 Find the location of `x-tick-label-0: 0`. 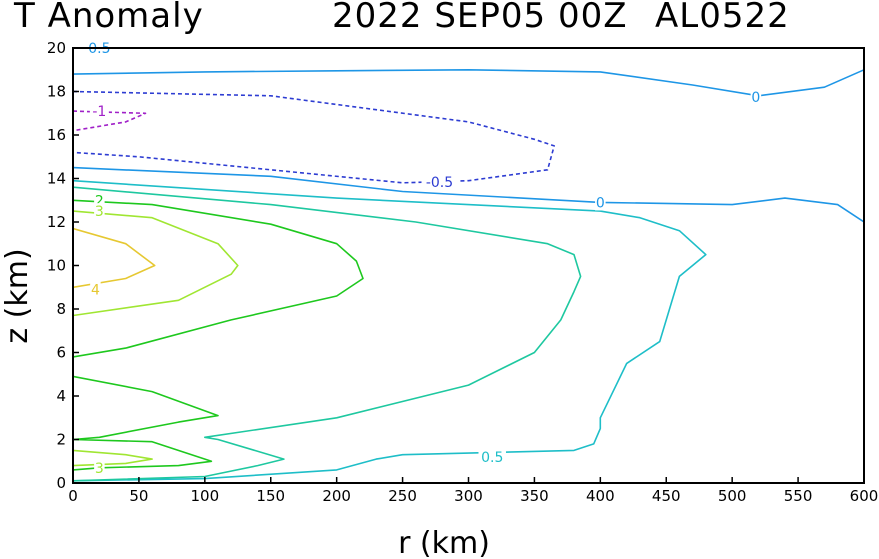

x-tick-label-0: 0 is located at coordinates (73, 496).